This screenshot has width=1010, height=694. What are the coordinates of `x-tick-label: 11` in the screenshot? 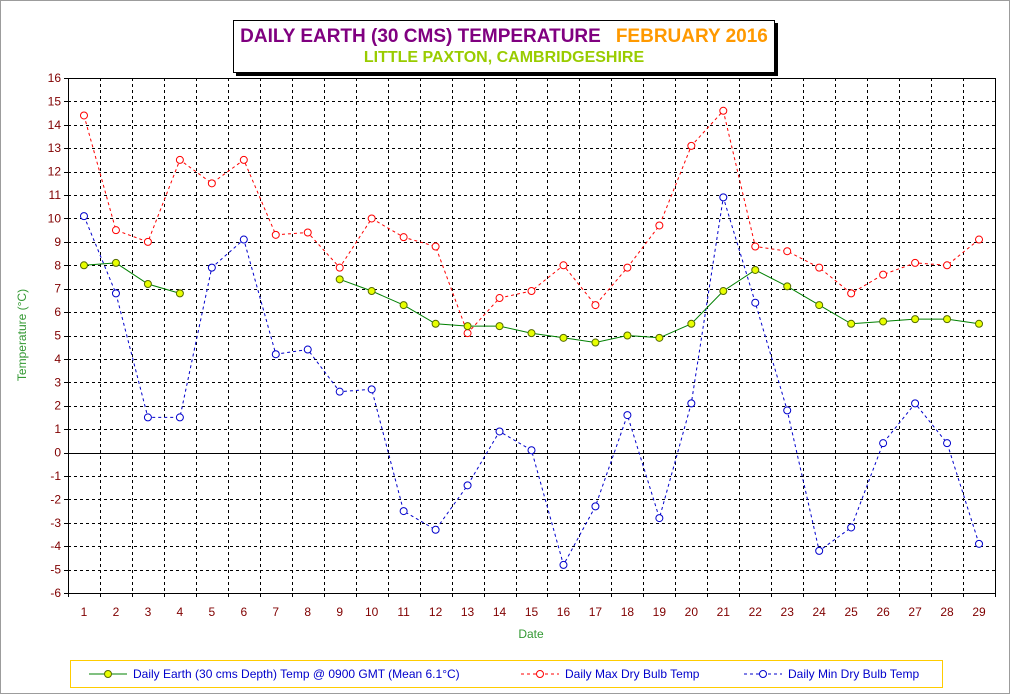 It's located at (403, 612).